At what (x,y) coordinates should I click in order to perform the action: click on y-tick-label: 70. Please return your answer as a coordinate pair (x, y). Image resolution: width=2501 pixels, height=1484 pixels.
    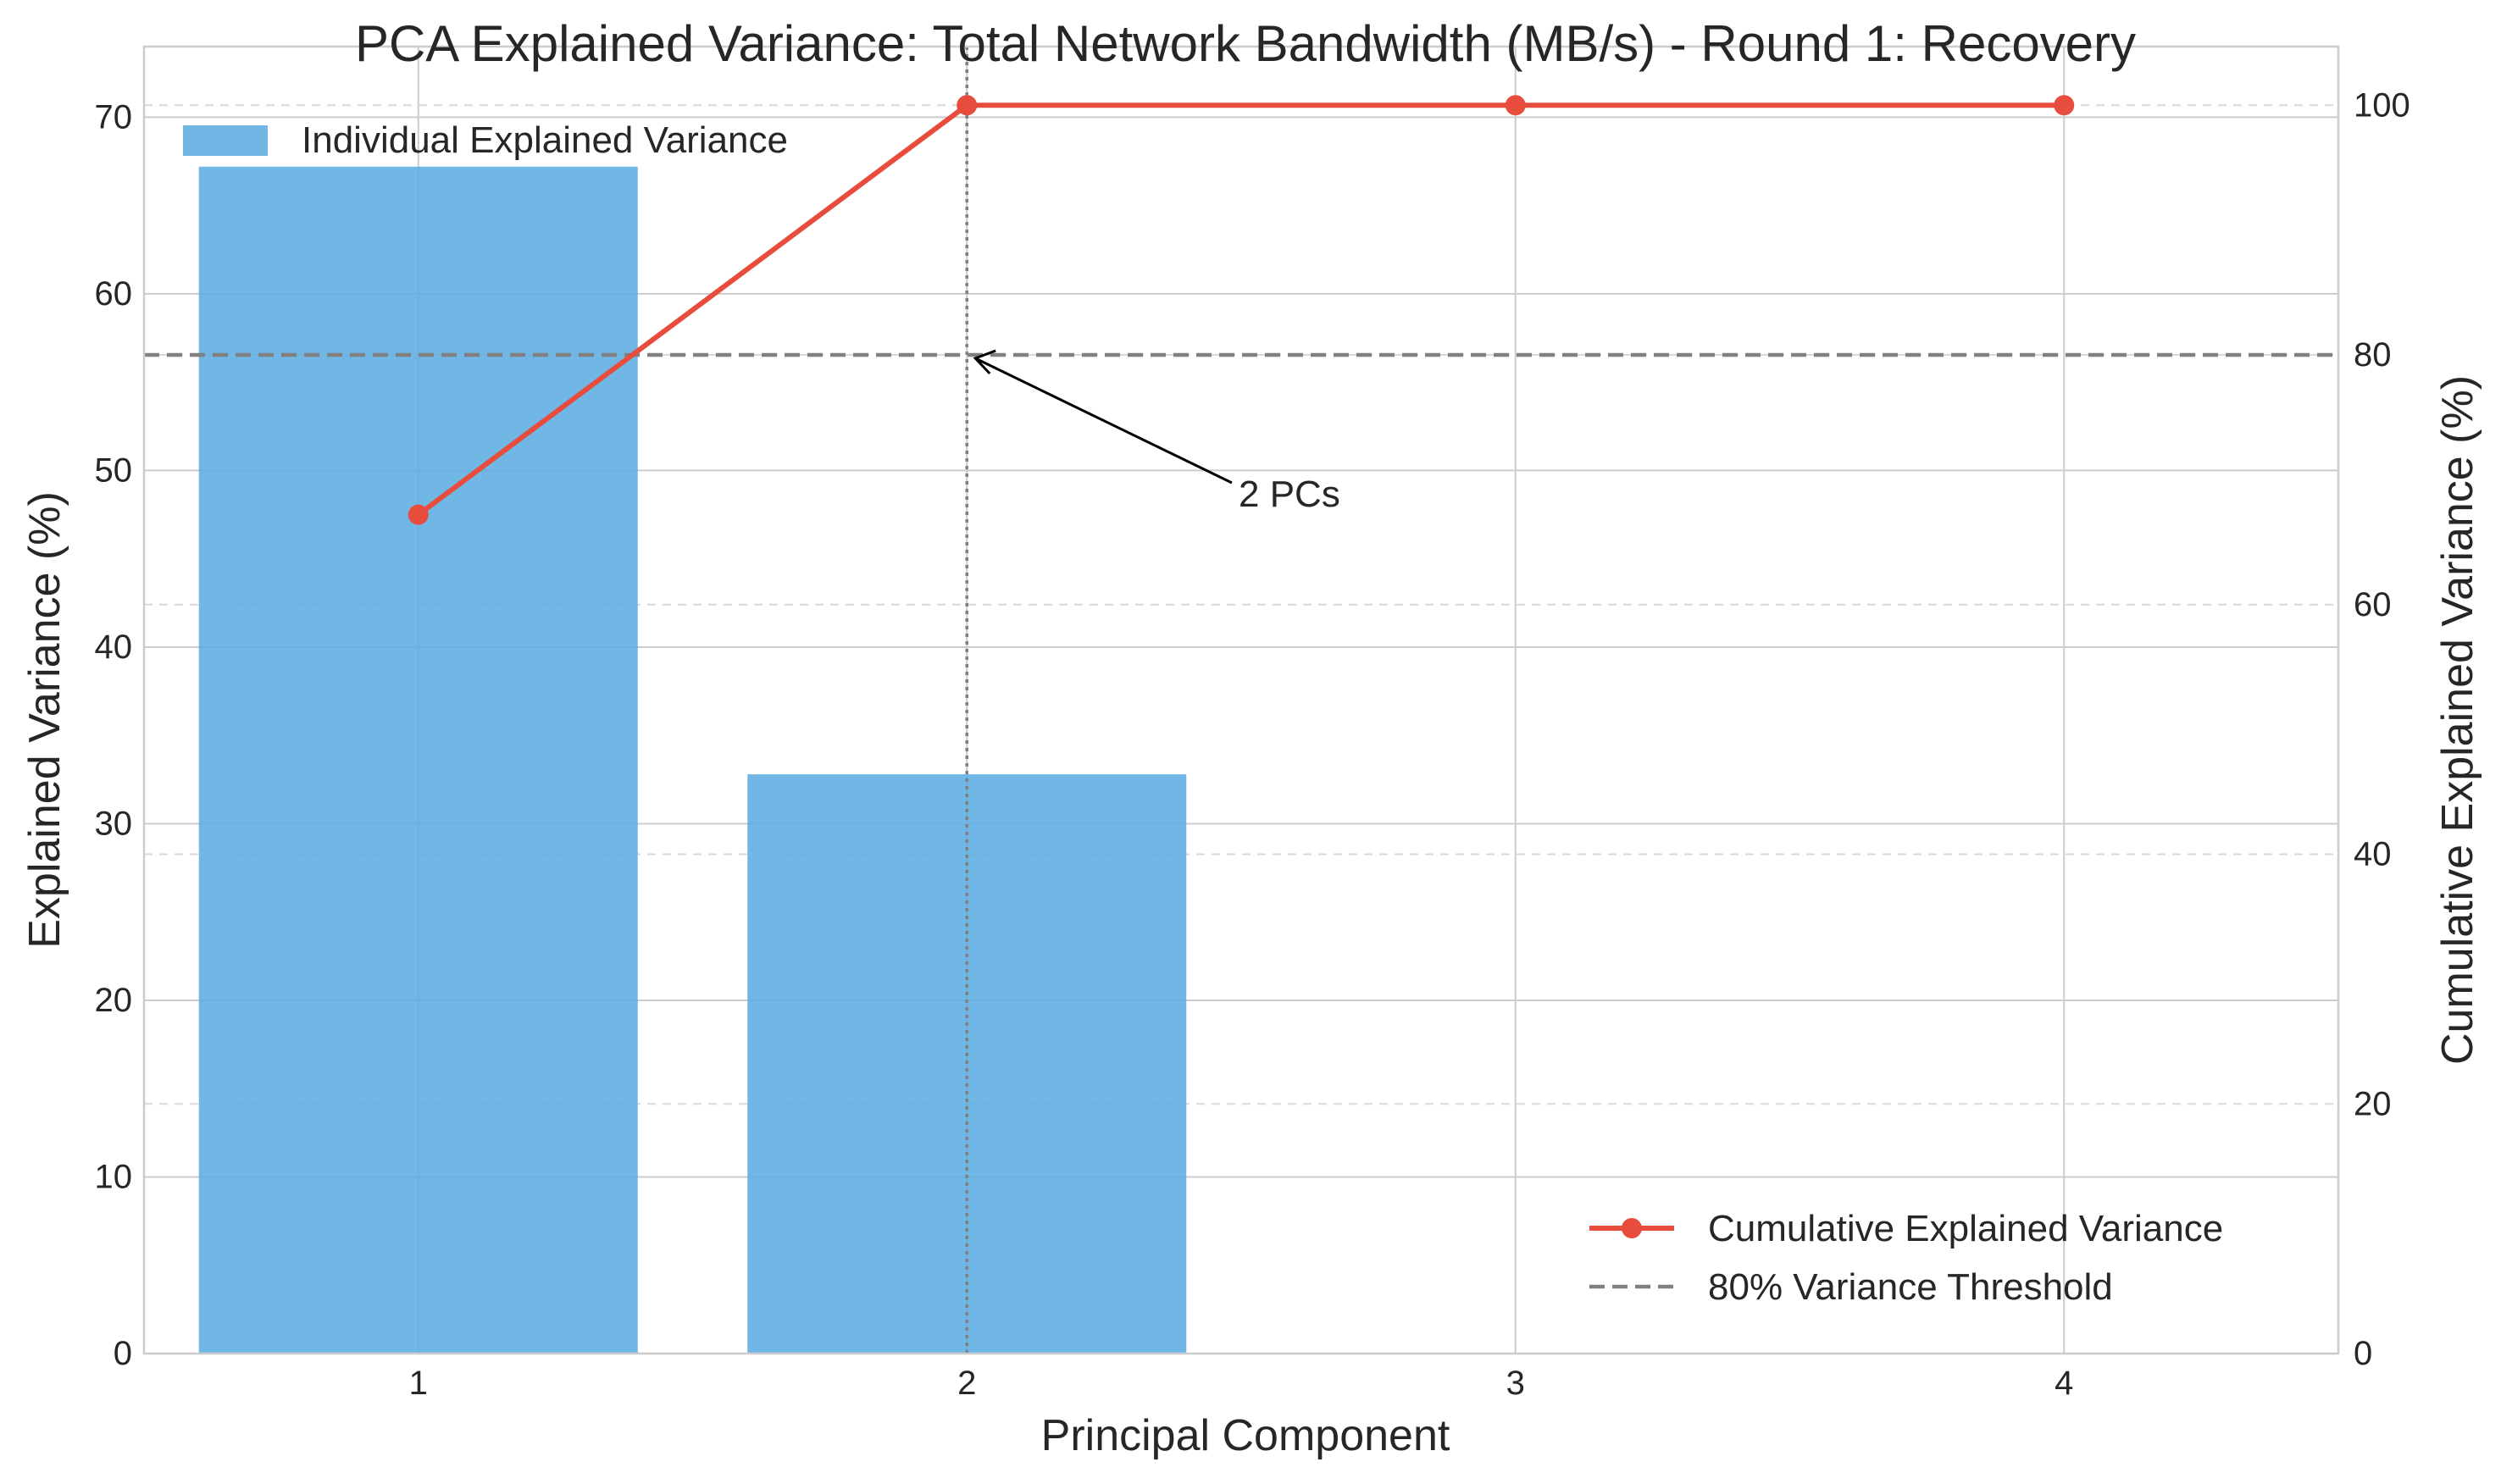
    Looking at the image, I should click on (114, 117).